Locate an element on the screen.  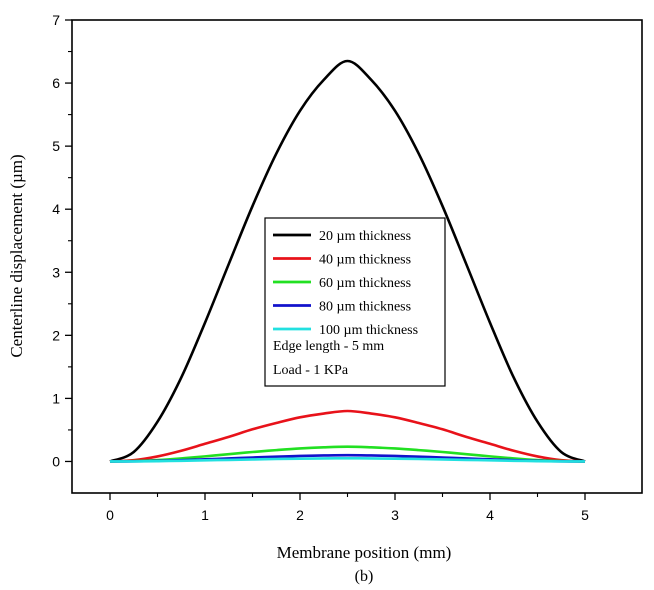
x-tick-label: 2 is located at coordinates (300, 515).